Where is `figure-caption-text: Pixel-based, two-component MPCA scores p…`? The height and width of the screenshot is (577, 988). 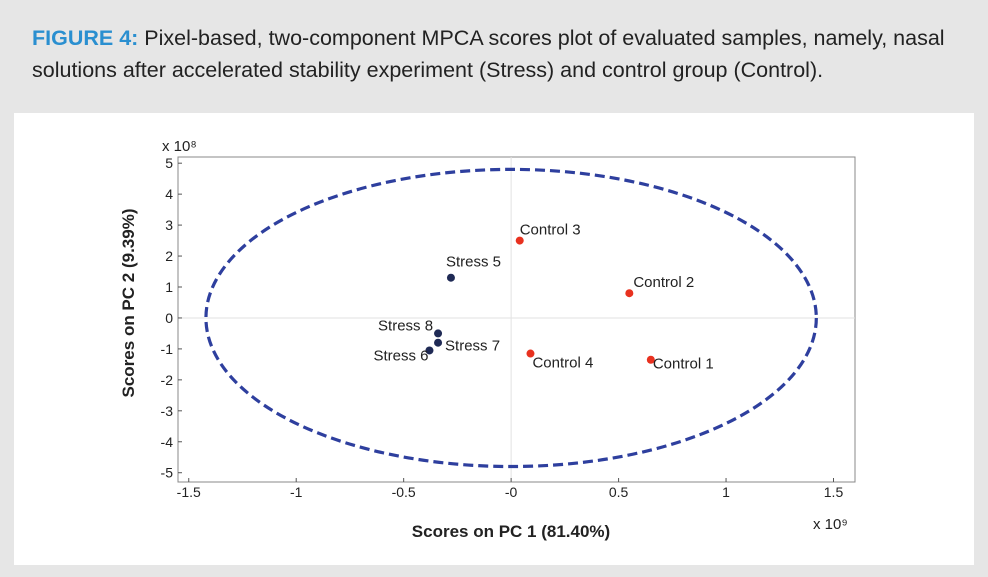 figure-caption-text: Pixel-based, two-component MPCA scores p… is located at coordinates (488, 54).